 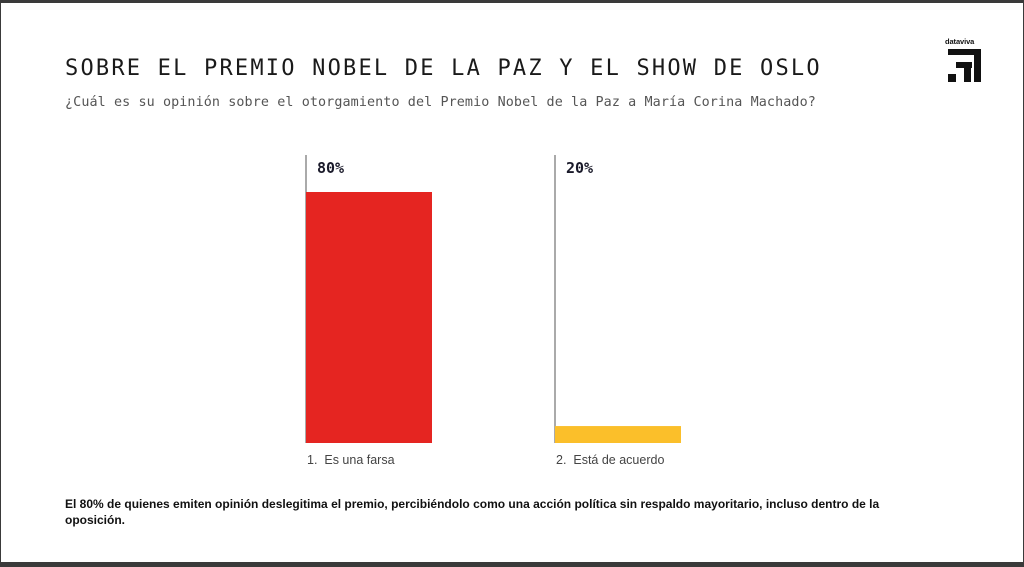 What do you see at coordinates (579, 168) in the screenshot?
I see `bar-value-label: 20%` at bounding box center [579, 168].